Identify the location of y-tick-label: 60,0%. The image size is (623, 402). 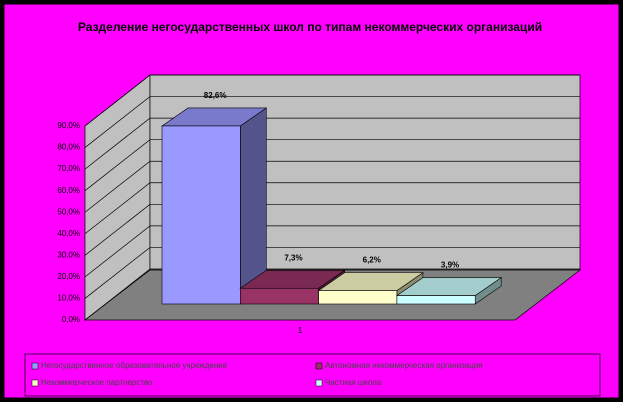
(68, 190).